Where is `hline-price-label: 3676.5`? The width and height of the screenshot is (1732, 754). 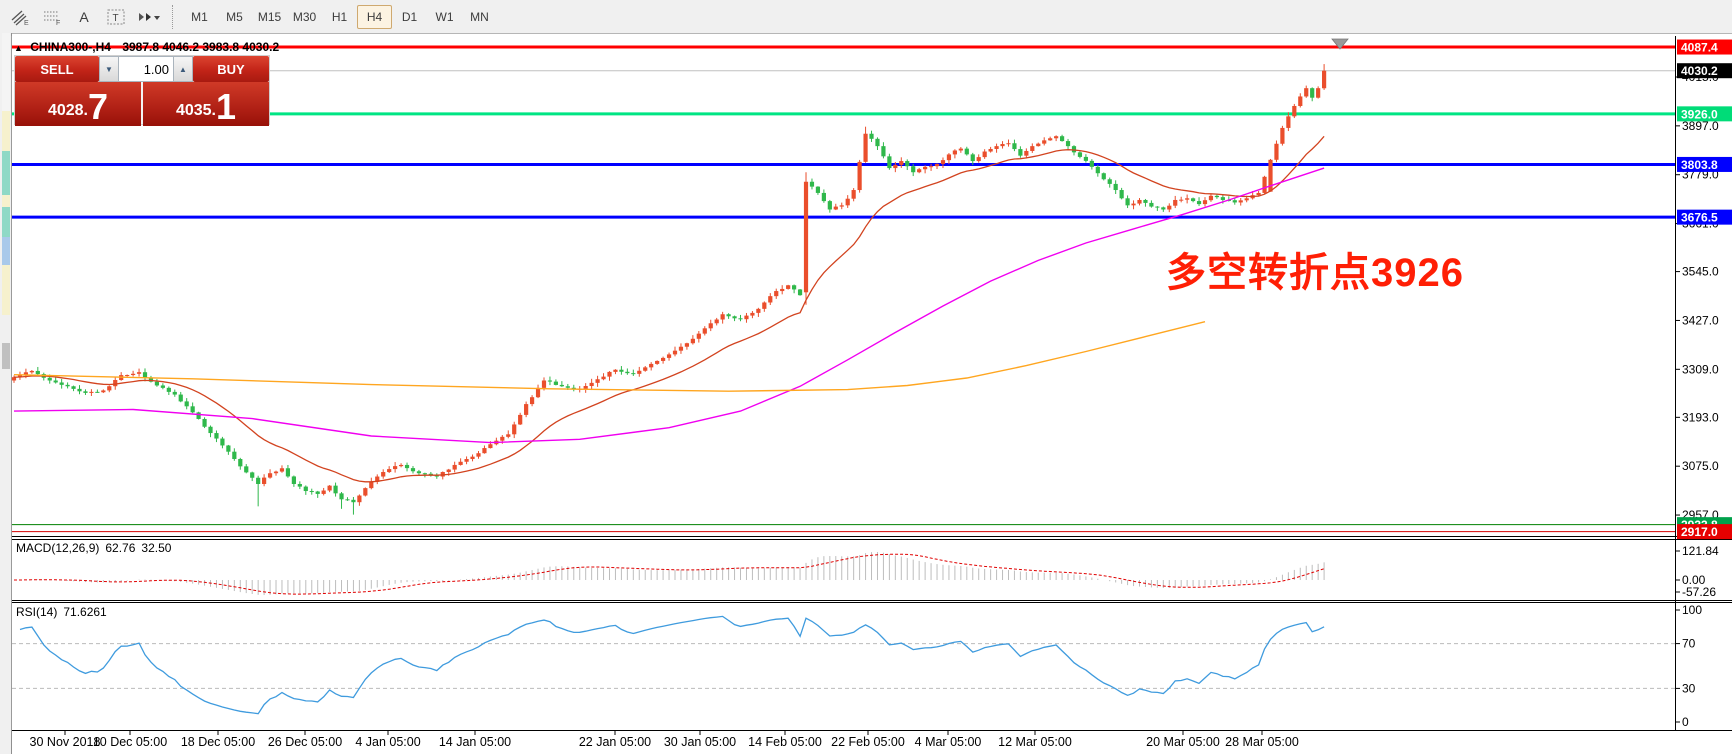
hline-price-label: 3676.5 is located at coordinates (1699, 218).